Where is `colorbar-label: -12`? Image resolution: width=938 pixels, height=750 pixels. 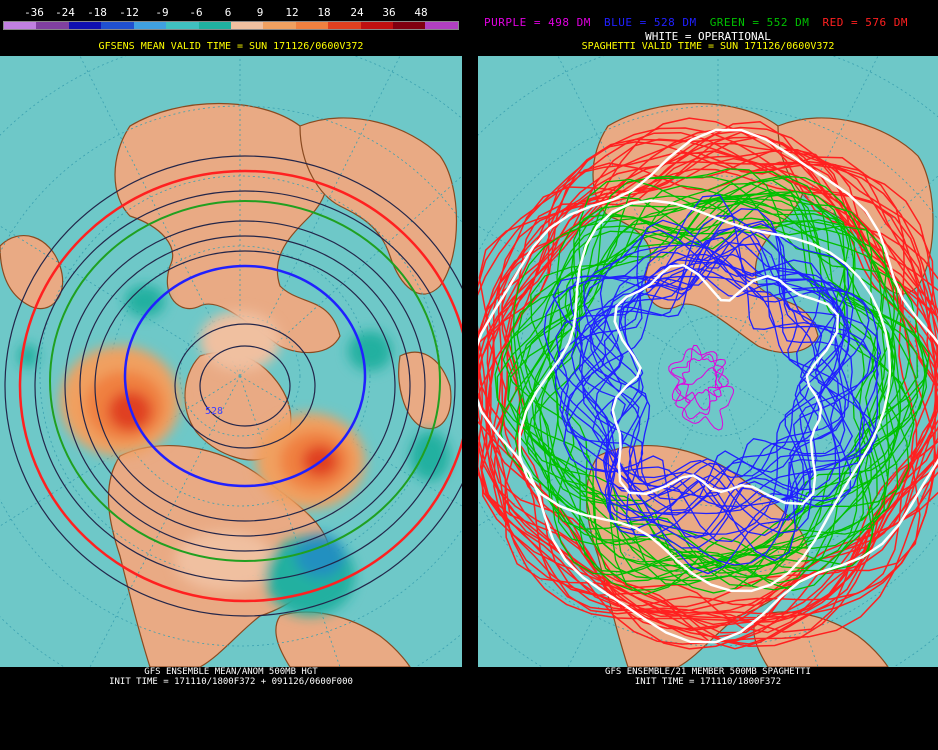
colorbar-label: -12 is located at coordinates (129, 12).